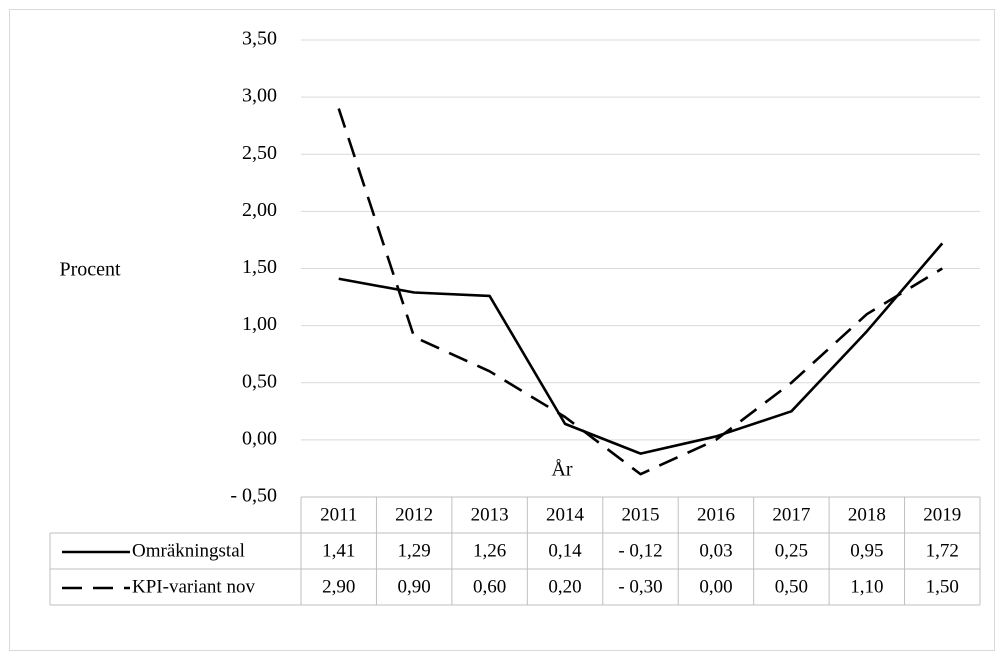 The width and height of the screenshot is (1003, 663). Describe the element at coordinates (188, 550) in the screenshot. I see `legend-label: Omräkningstal` at that location.